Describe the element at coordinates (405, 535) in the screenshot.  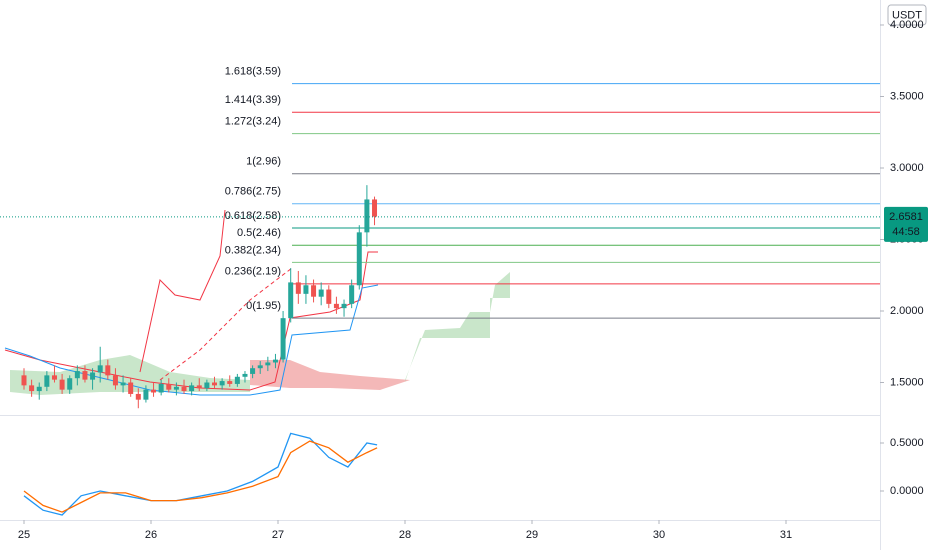
I see `x-tick-label: 28` at that location.